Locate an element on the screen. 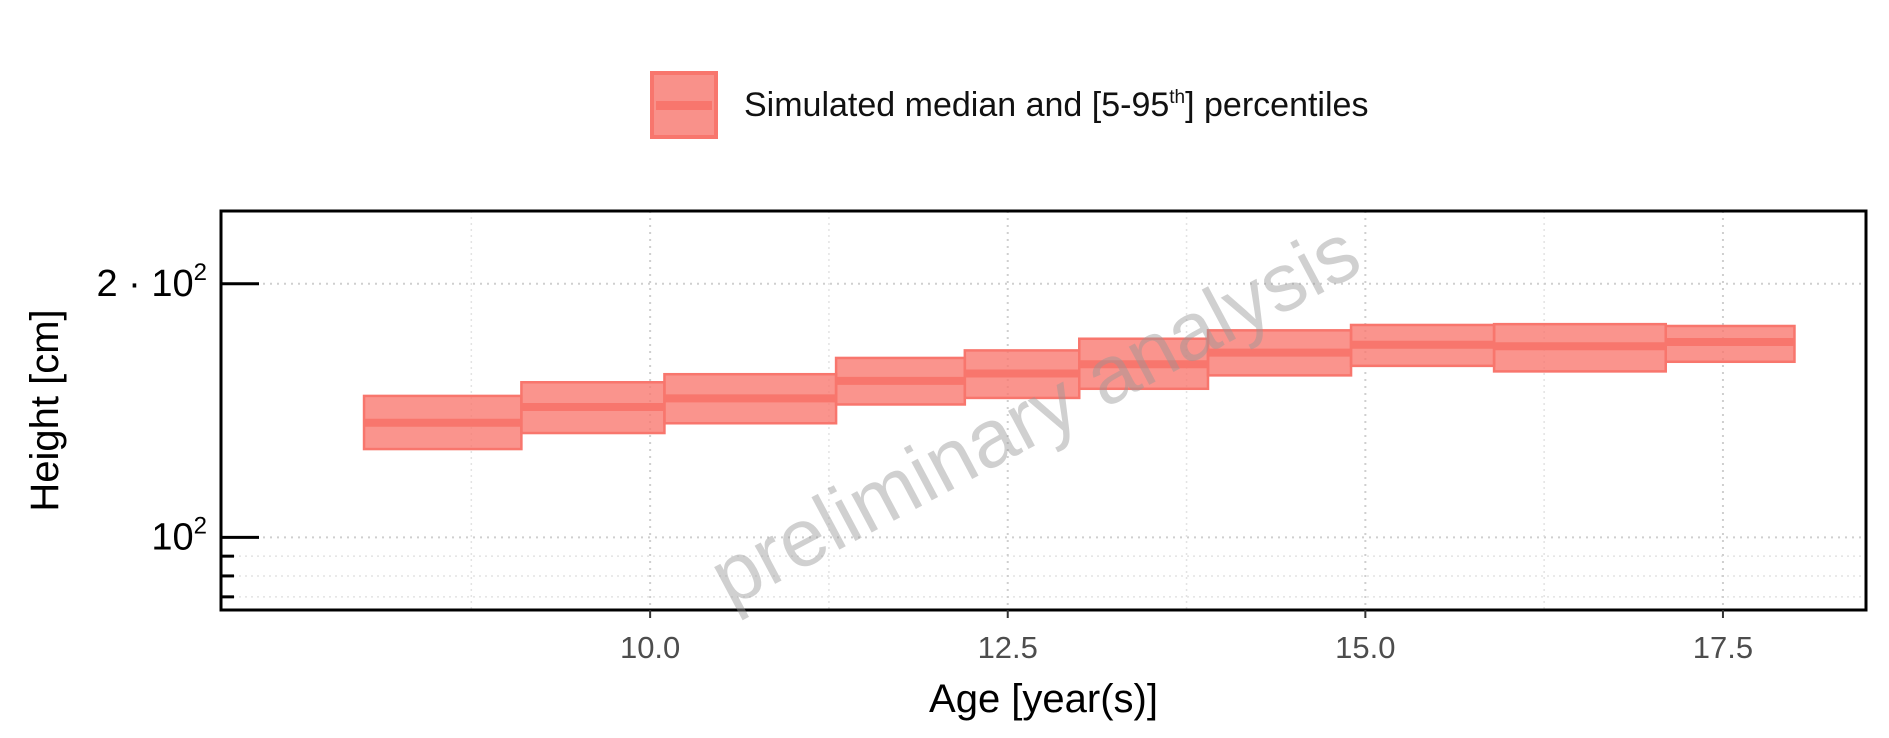  y-tick-label: 2 · 10² is located at coordinates (151, 282).